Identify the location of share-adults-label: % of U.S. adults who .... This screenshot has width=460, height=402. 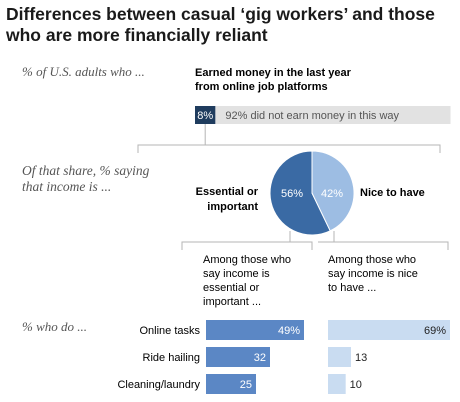
(83, 71).